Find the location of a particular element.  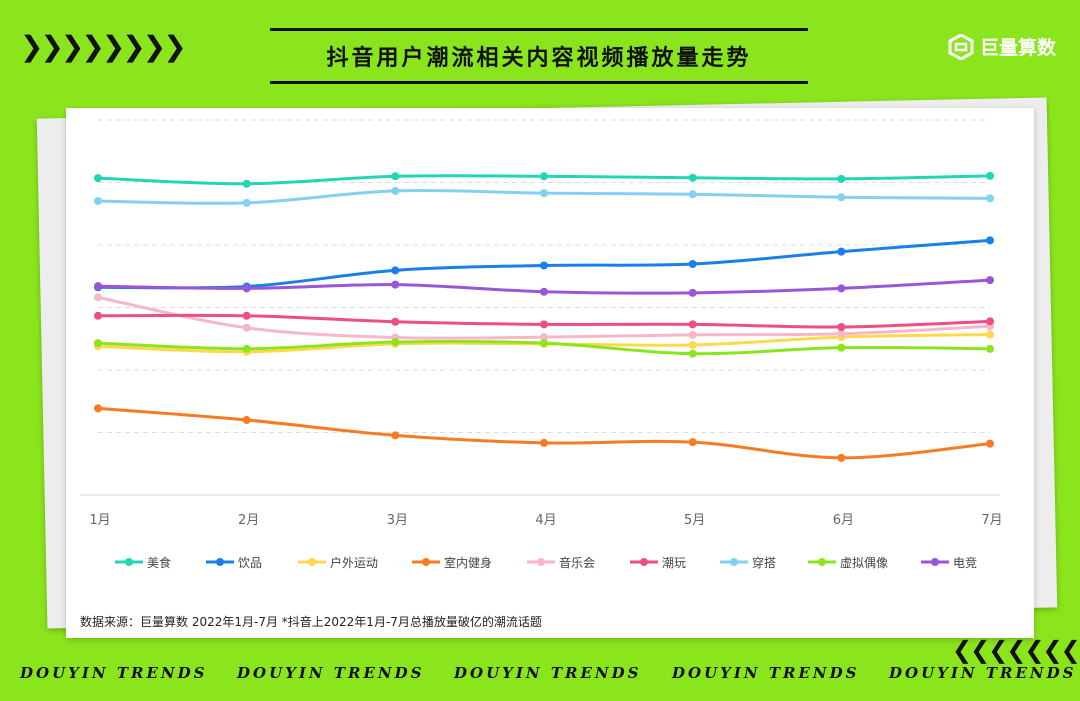

legend-label: 潮玩 is located at coordinates (674, 562).